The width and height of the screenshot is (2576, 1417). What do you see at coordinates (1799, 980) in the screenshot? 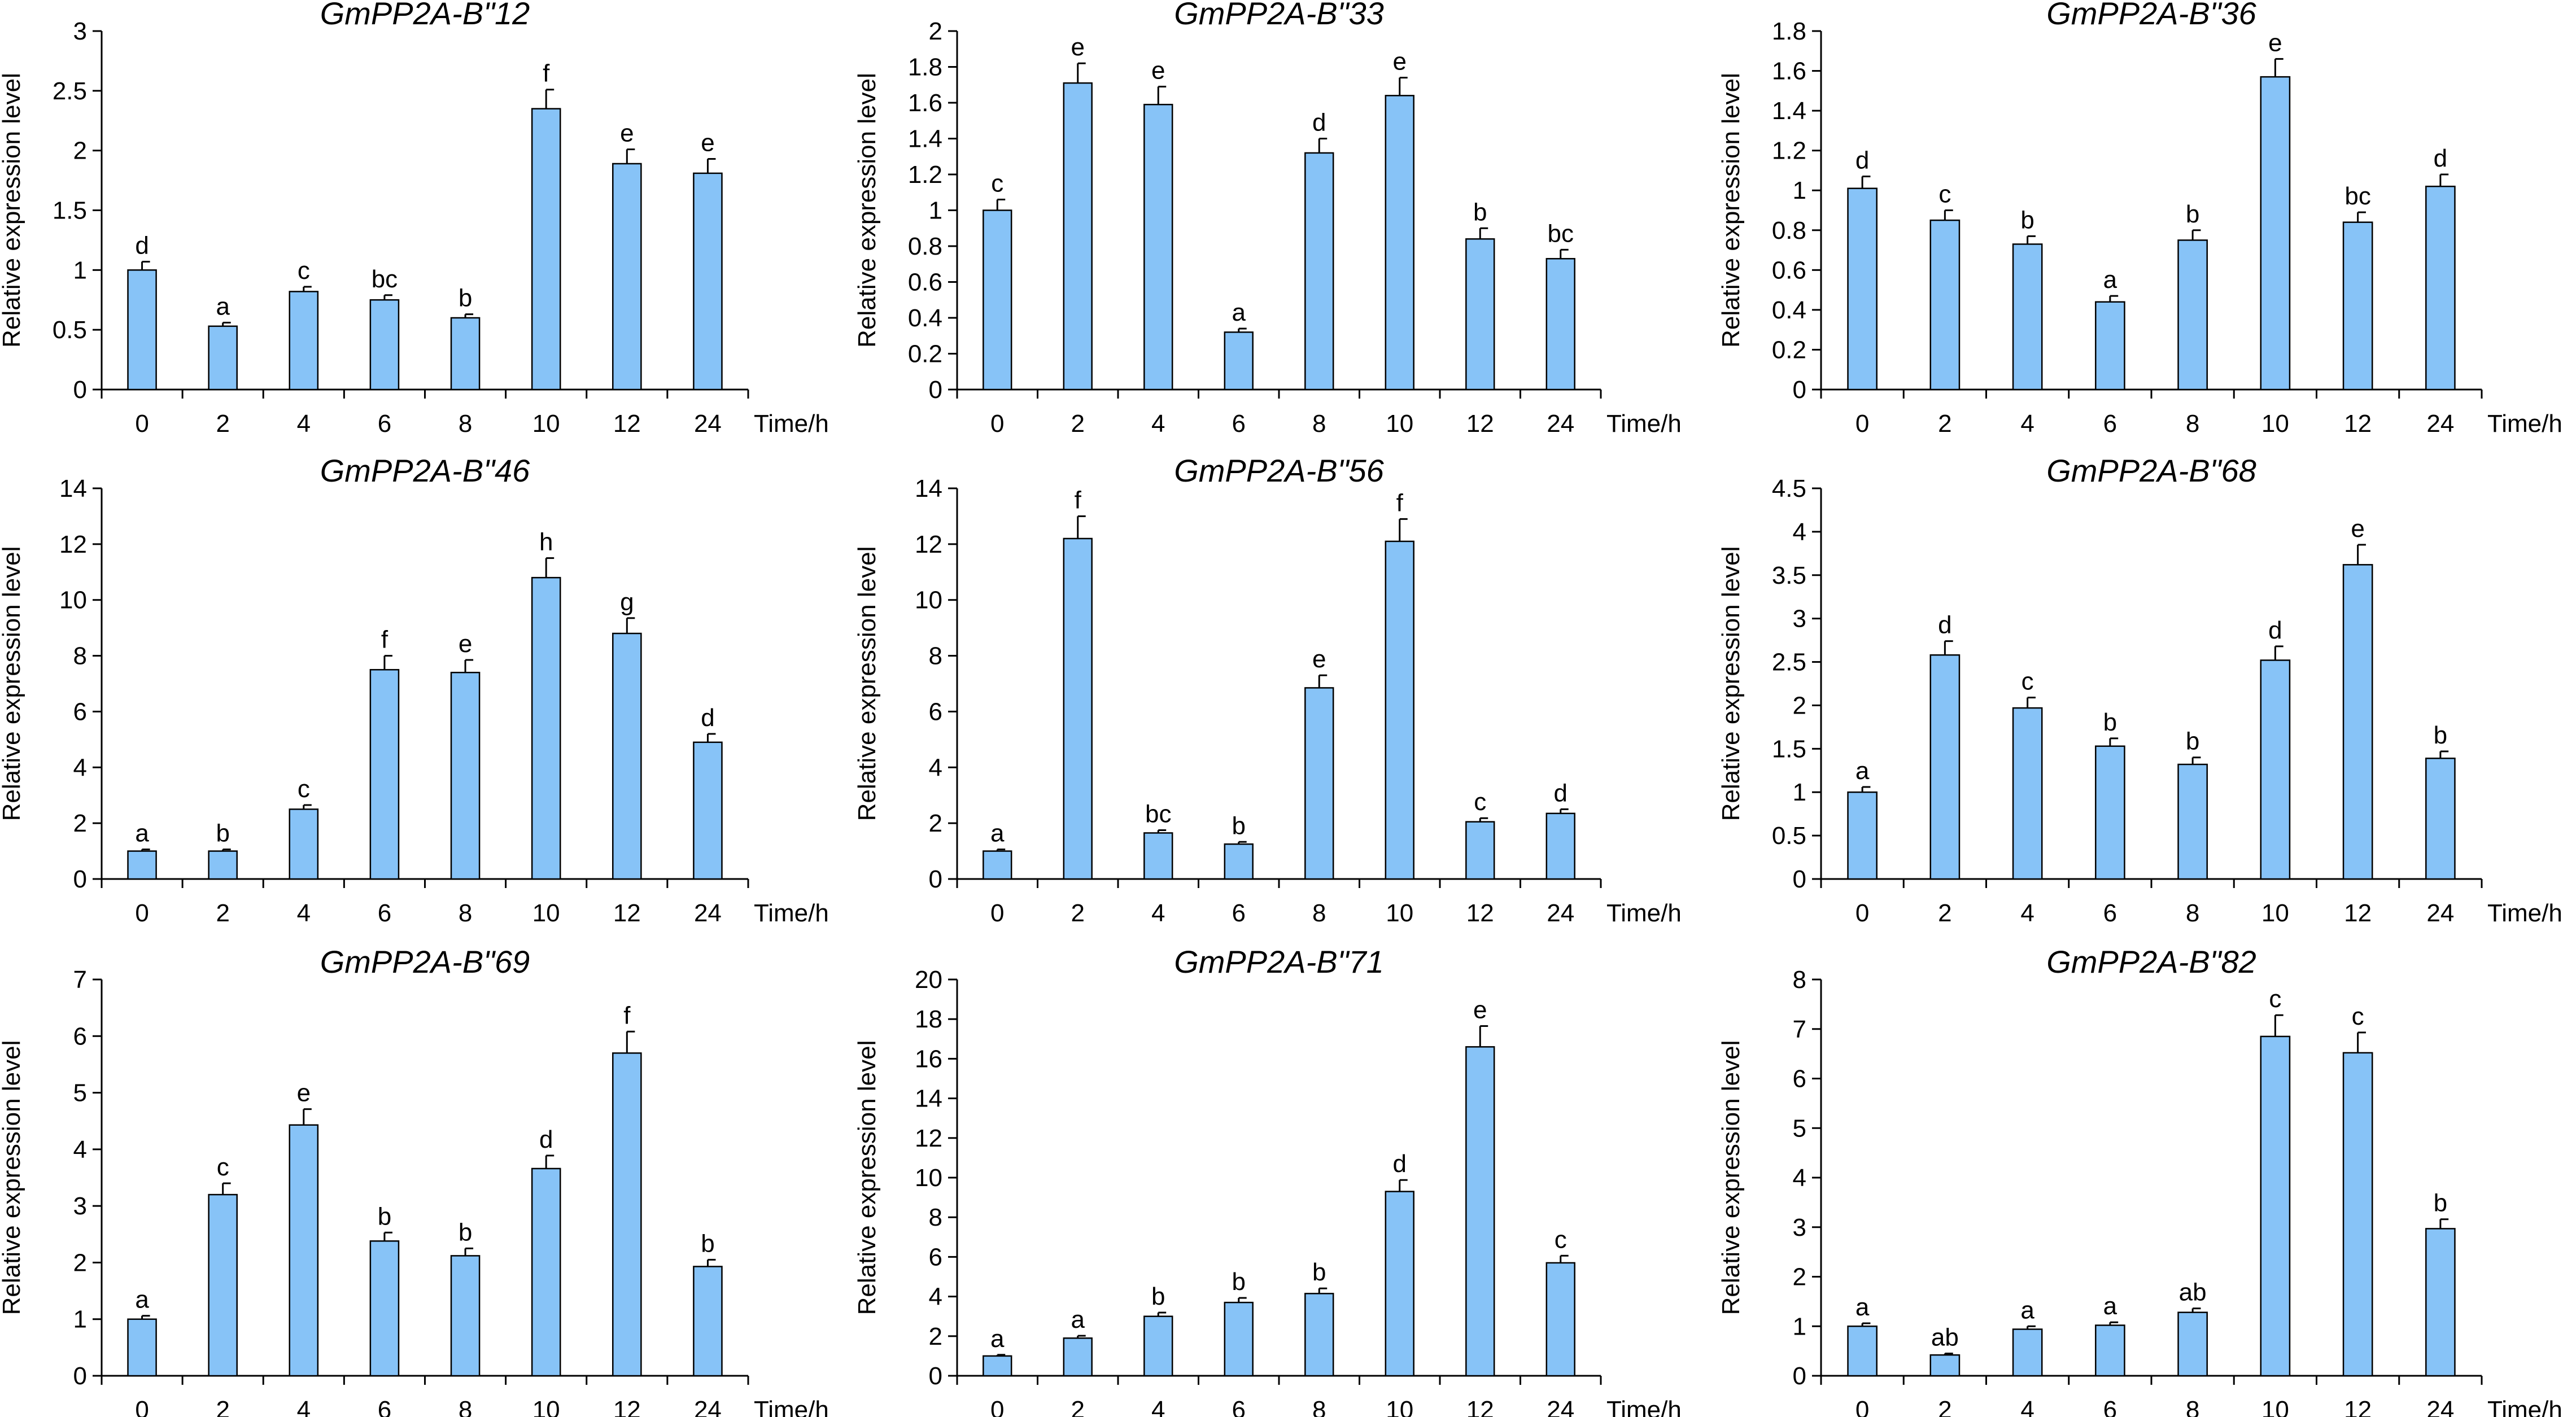
I see `y-tick-label: 8` at bounding box center [1799, 980].